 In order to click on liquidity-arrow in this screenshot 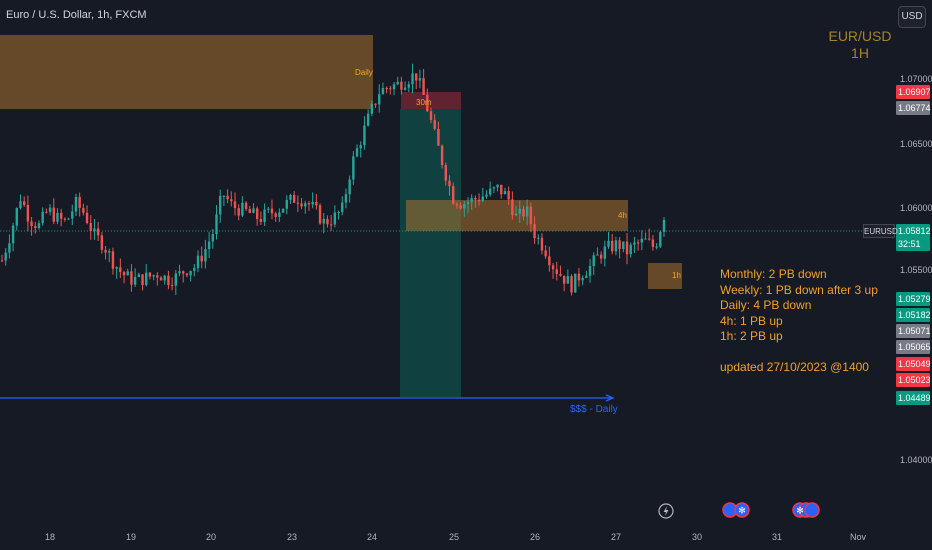, I will do `click(610, 398)`.